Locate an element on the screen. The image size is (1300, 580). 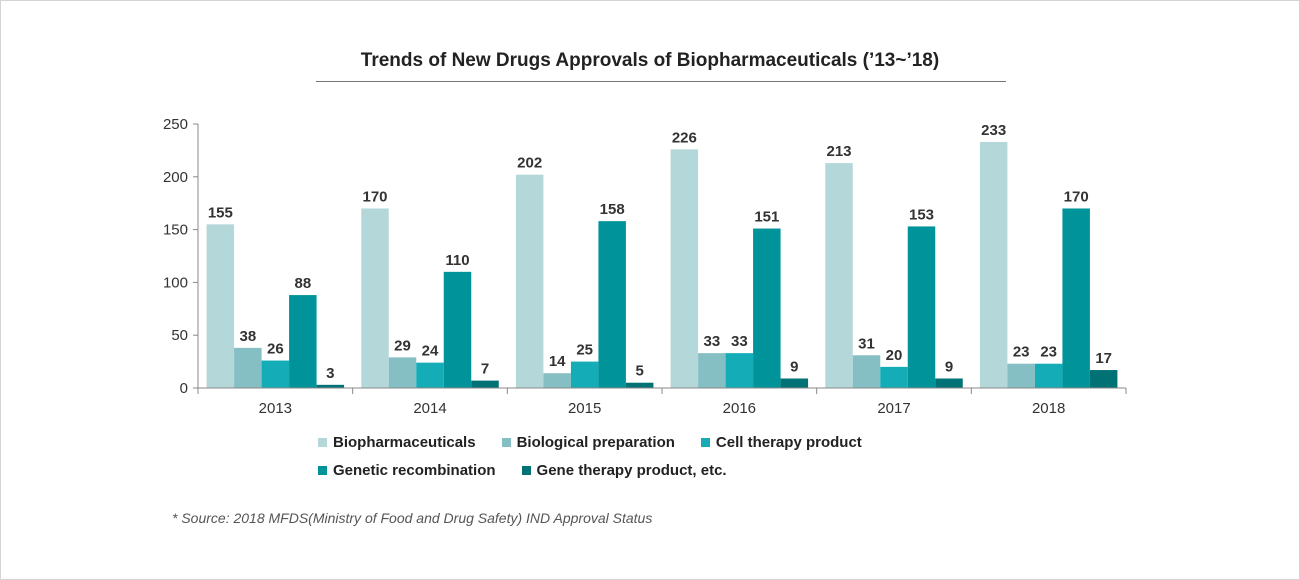
data-label: 155 is located at coordinates (220, 212).